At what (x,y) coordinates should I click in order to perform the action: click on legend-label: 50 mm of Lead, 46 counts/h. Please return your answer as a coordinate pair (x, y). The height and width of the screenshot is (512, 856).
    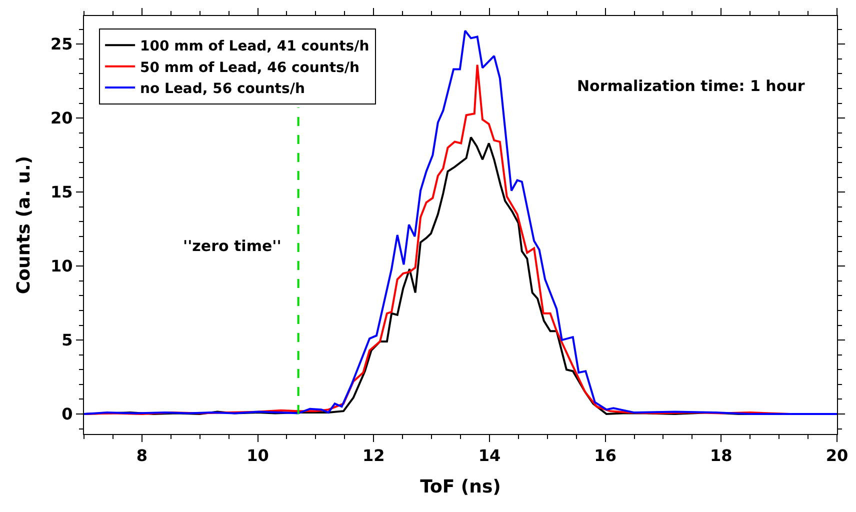
    Looking at the image, I should click on (250, 68).